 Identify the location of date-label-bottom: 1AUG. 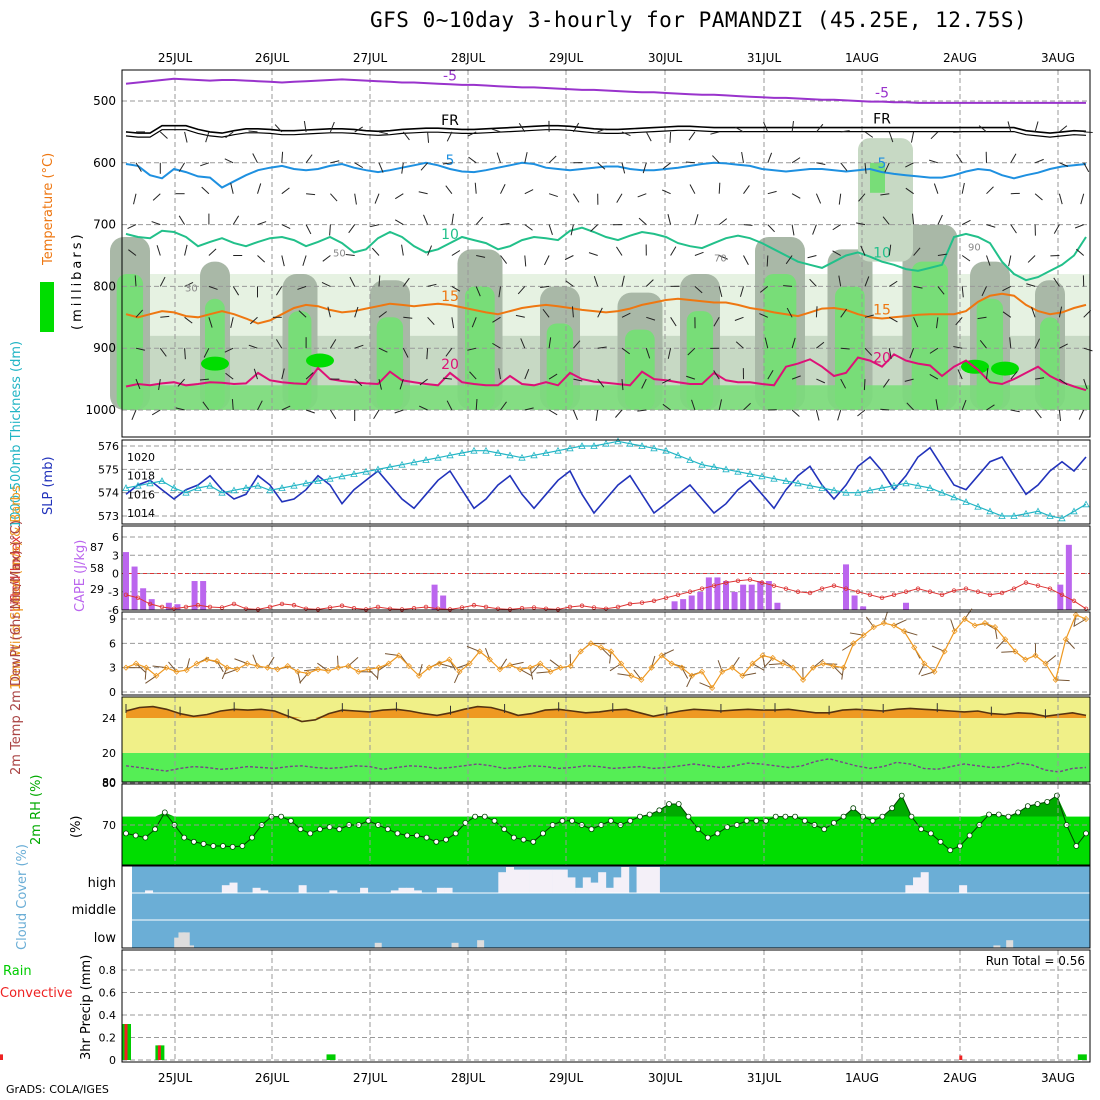
(862, 1078).